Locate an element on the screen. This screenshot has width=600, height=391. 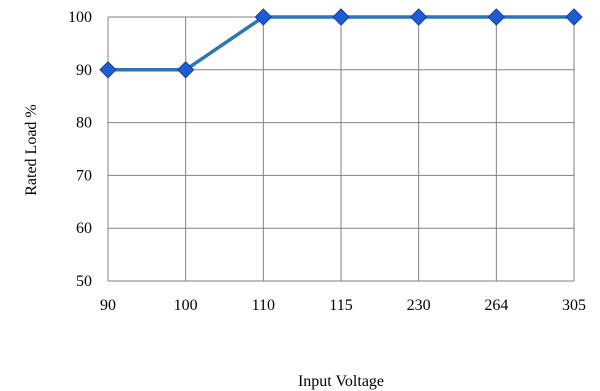
y-tick-label: 80 is located at coordinates (84, 123).